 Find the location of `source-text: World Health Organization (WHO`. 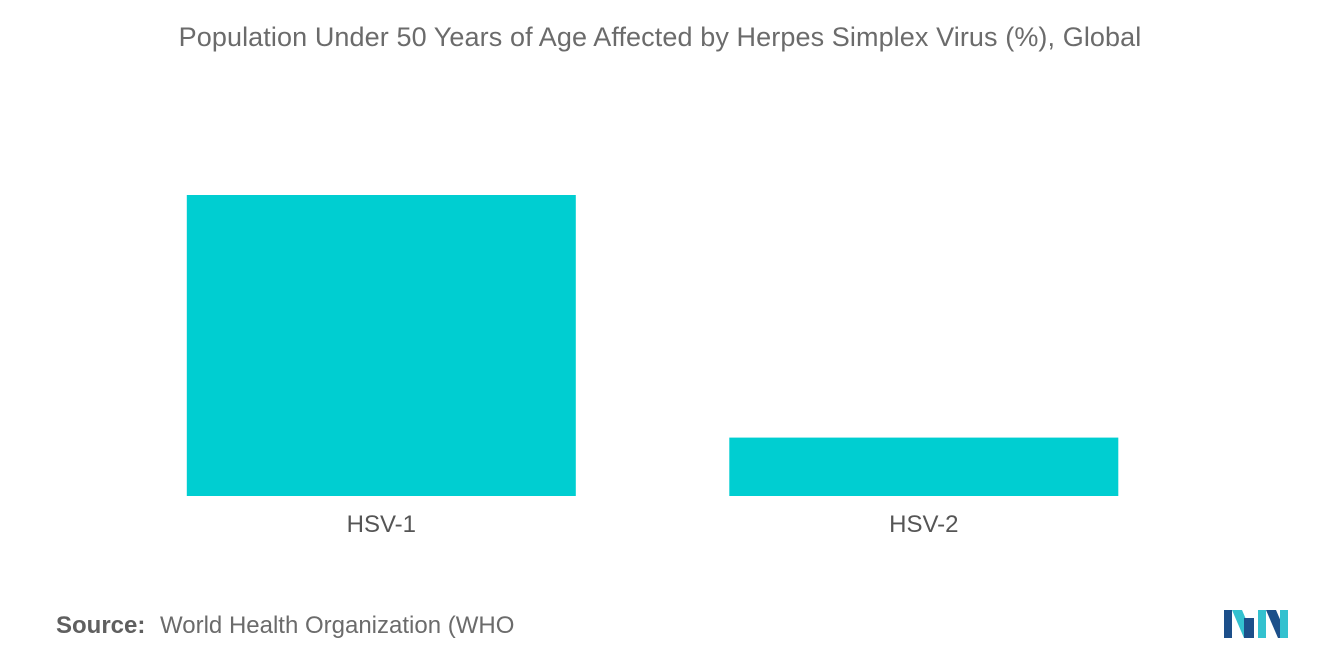

source-text: World Health Organization (WHO is located at coordinates (337, 625).